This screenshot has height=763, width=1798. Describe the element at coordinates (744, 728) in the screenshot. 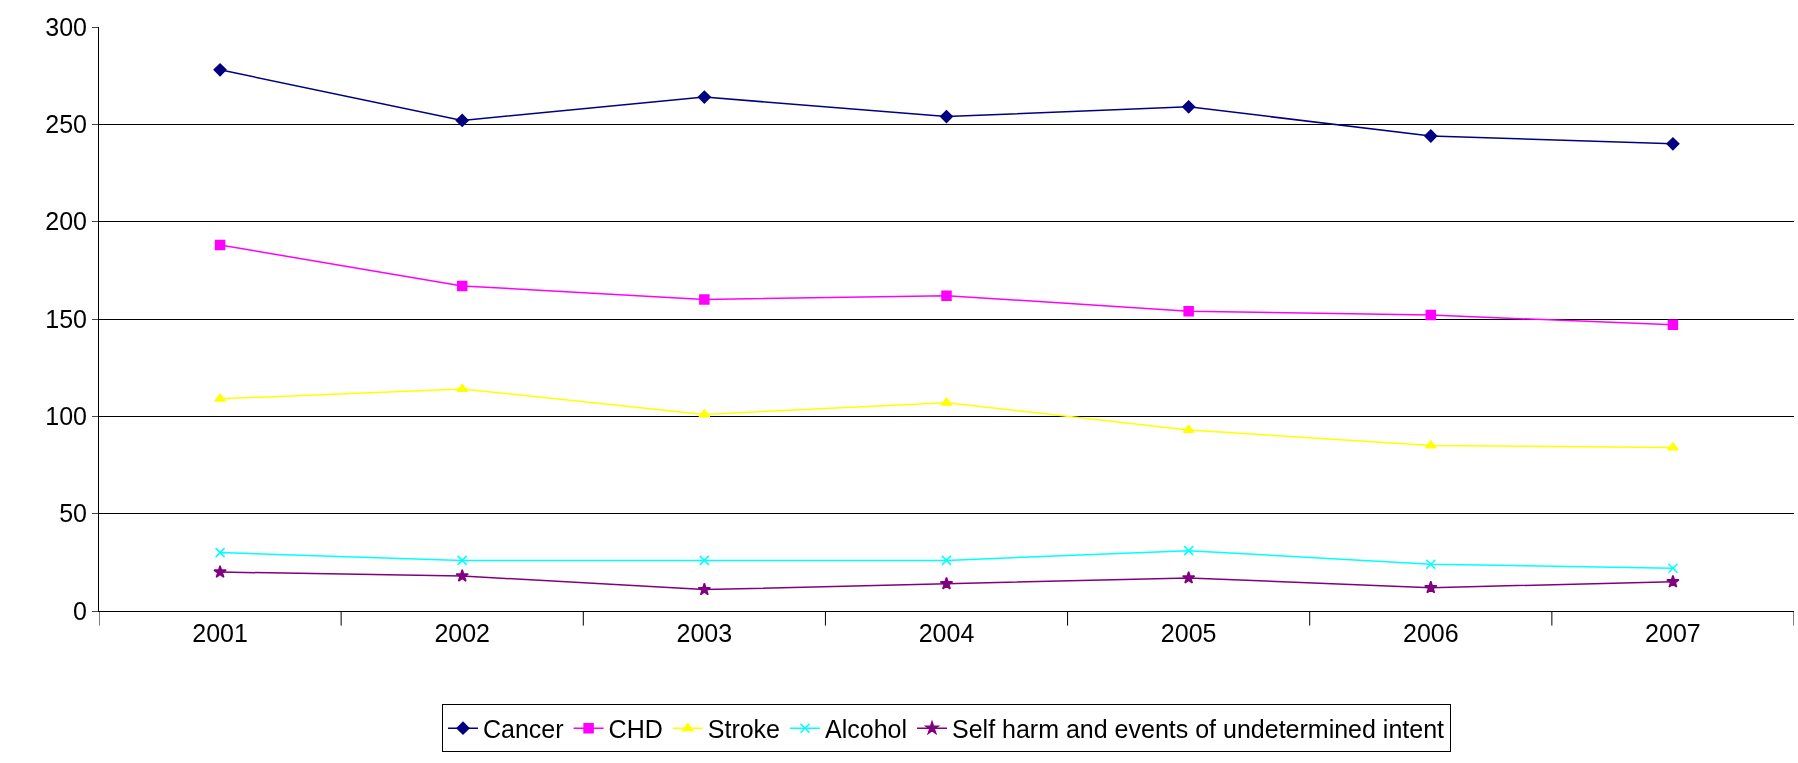

I see `legend-label: Stroke` at that location.